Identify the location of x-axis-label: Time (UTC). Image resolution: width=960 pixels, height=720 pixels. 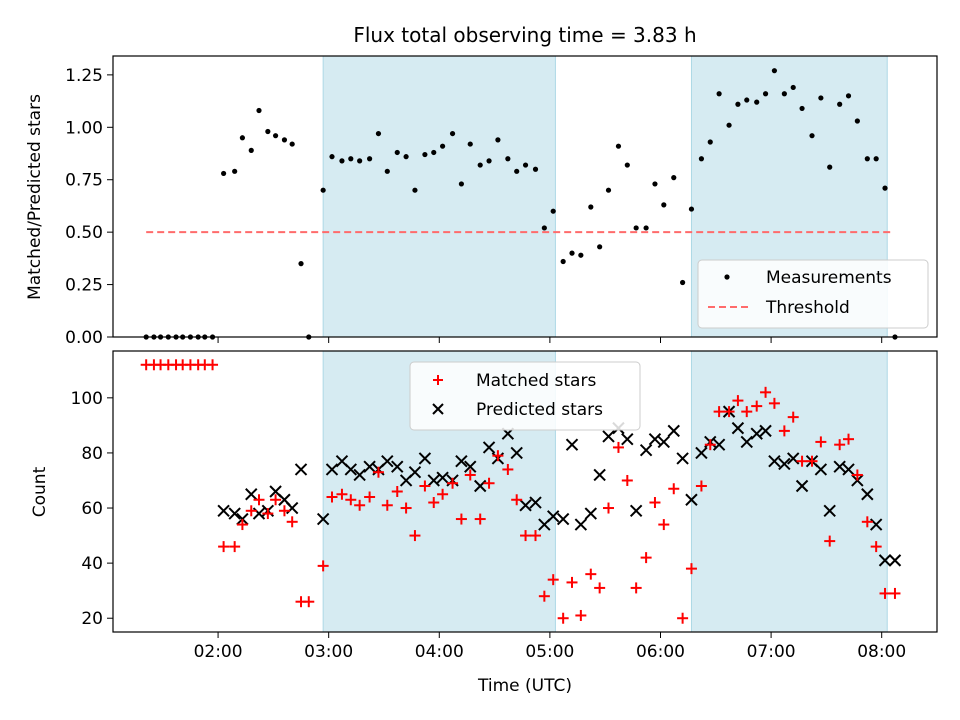
(524, 686).